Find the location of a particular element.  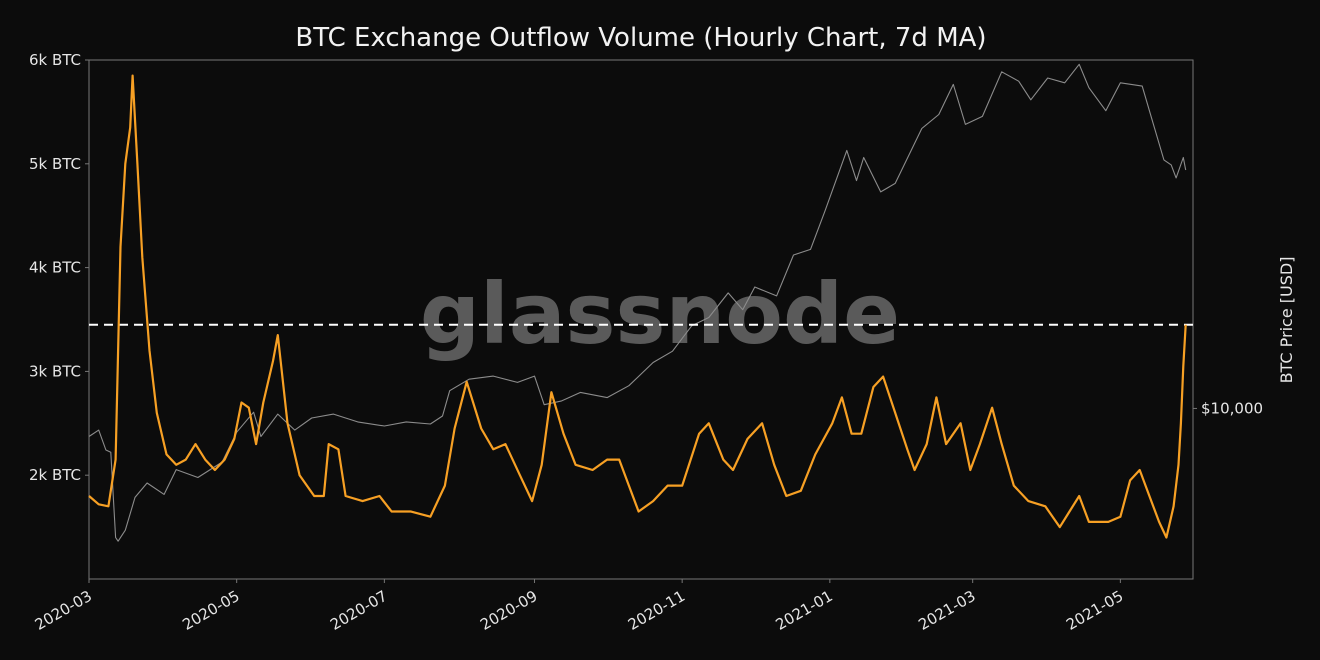

x-tick-label: 2020-07 is located at coordinates (358, 610).